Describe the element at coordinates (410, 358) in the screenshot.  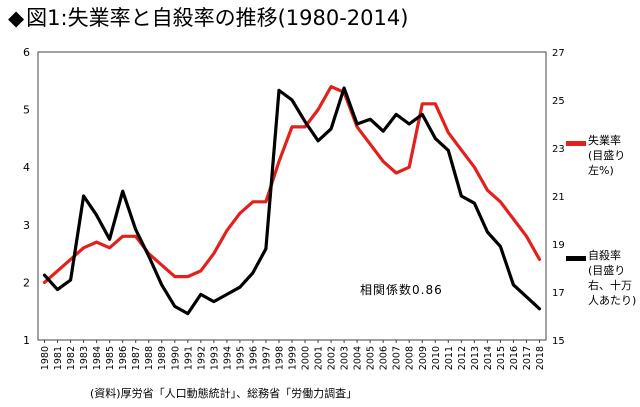
I see `x-tick-label: 2008` at that location.